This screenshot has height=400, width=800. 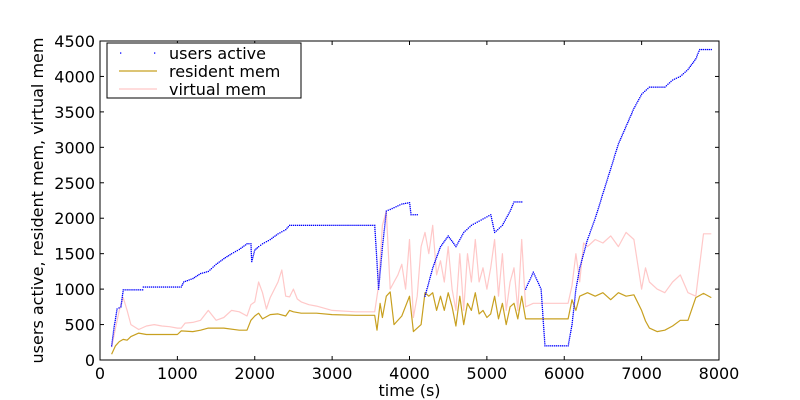 I want to click on y-axis-label: users active, resident mem, virtual mem, so click(x=37, y=201).